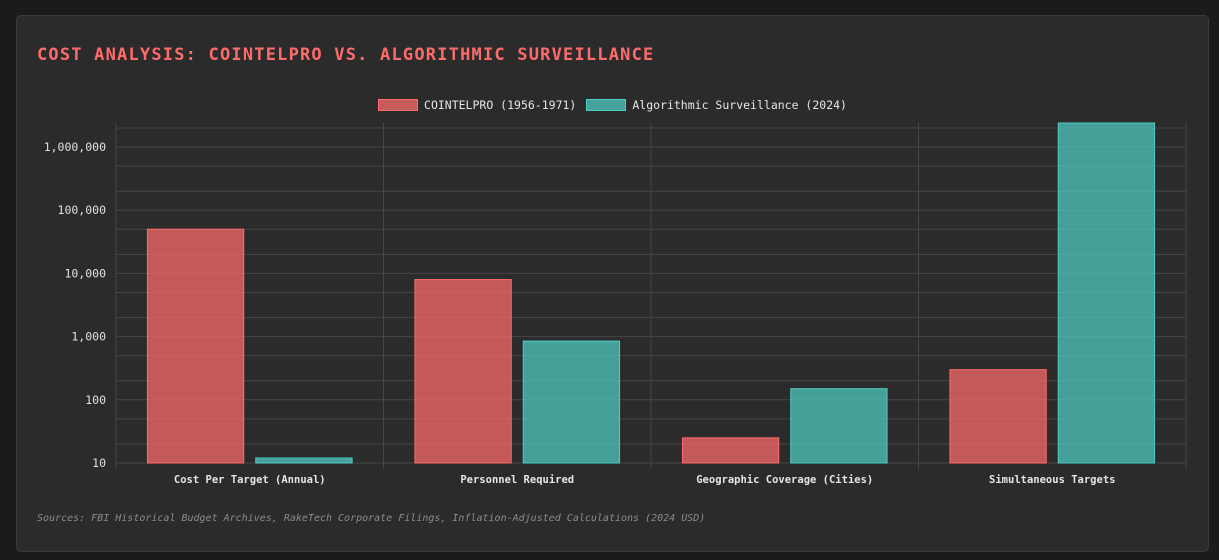 Image resolution: width=1219 pixels, height=560 pixels. What do you see at coordinates (88, 337) in the screenshot?
I see `y-tick-label: 1,000` at bounding box center [88, 337].